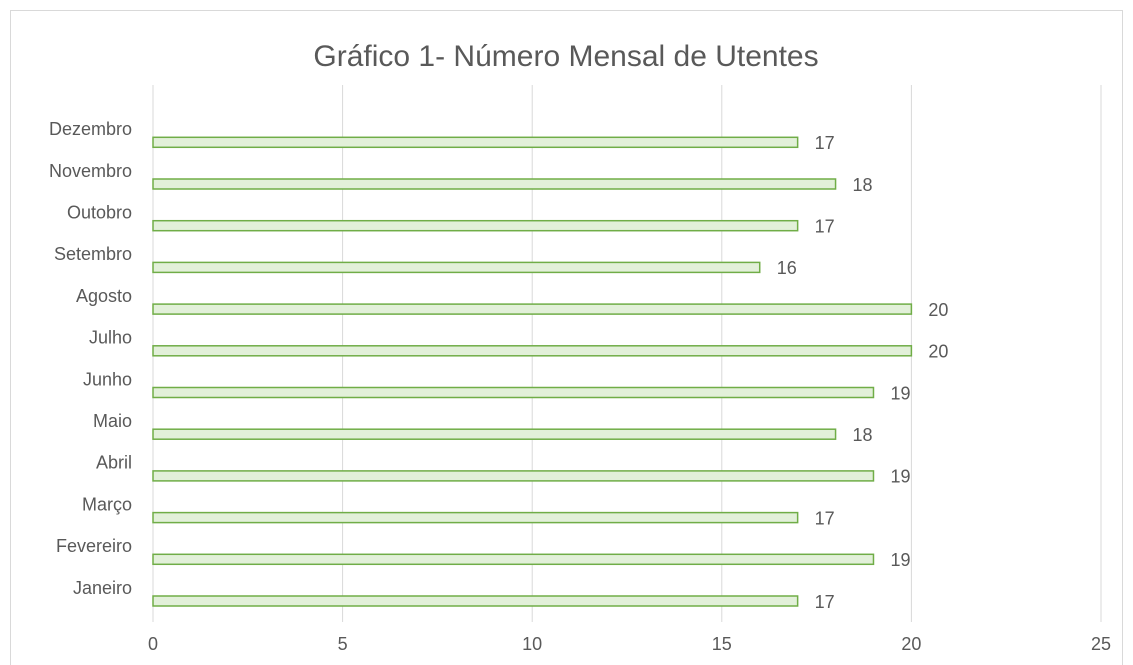 The image size is (1133, 665). Describe the element at coordinates (911, 644) in the screenshot. I see `x-tick-label: 20` at that location.